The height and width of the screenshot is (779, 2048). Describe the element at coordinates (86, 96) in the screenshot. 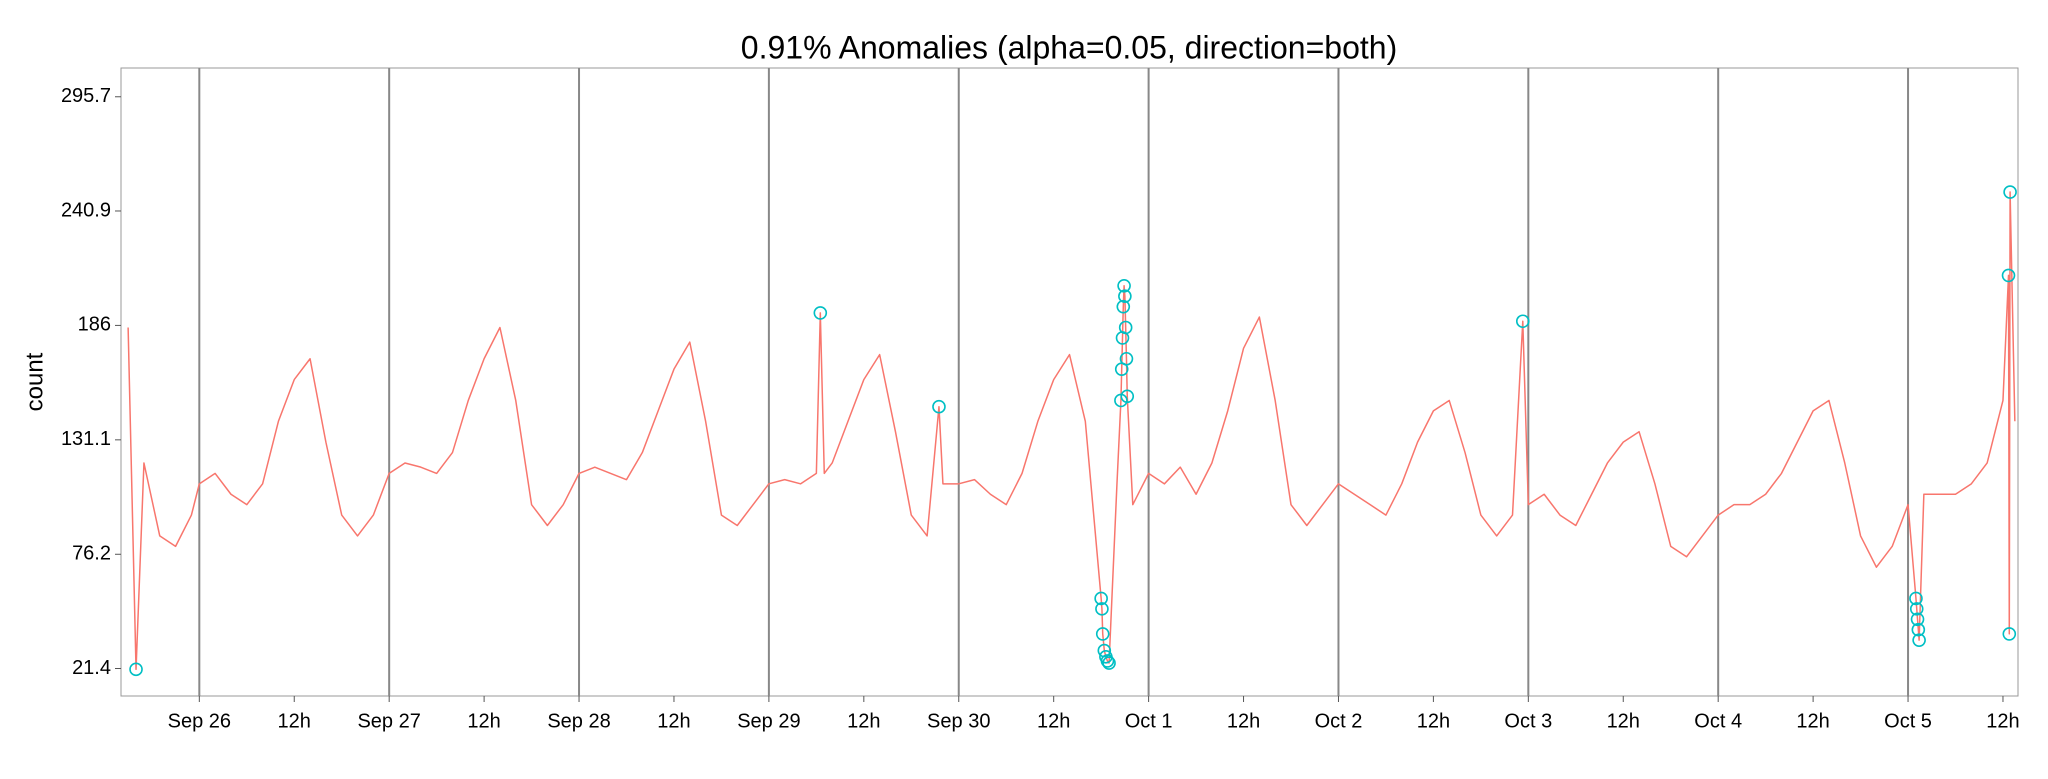

I see `y-tick-label: 295.7` at that location.